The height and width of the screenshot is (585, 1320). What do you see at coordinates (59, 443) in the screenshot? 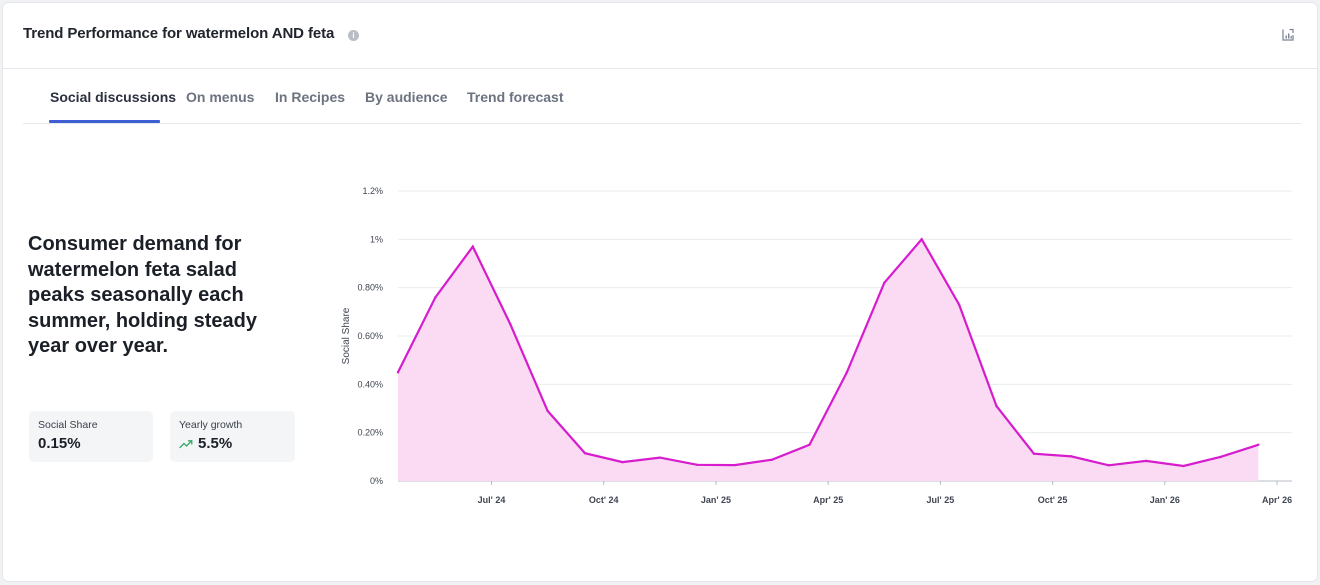
I see `social-share-value: 0.15%` at bounding box center [59, 443].